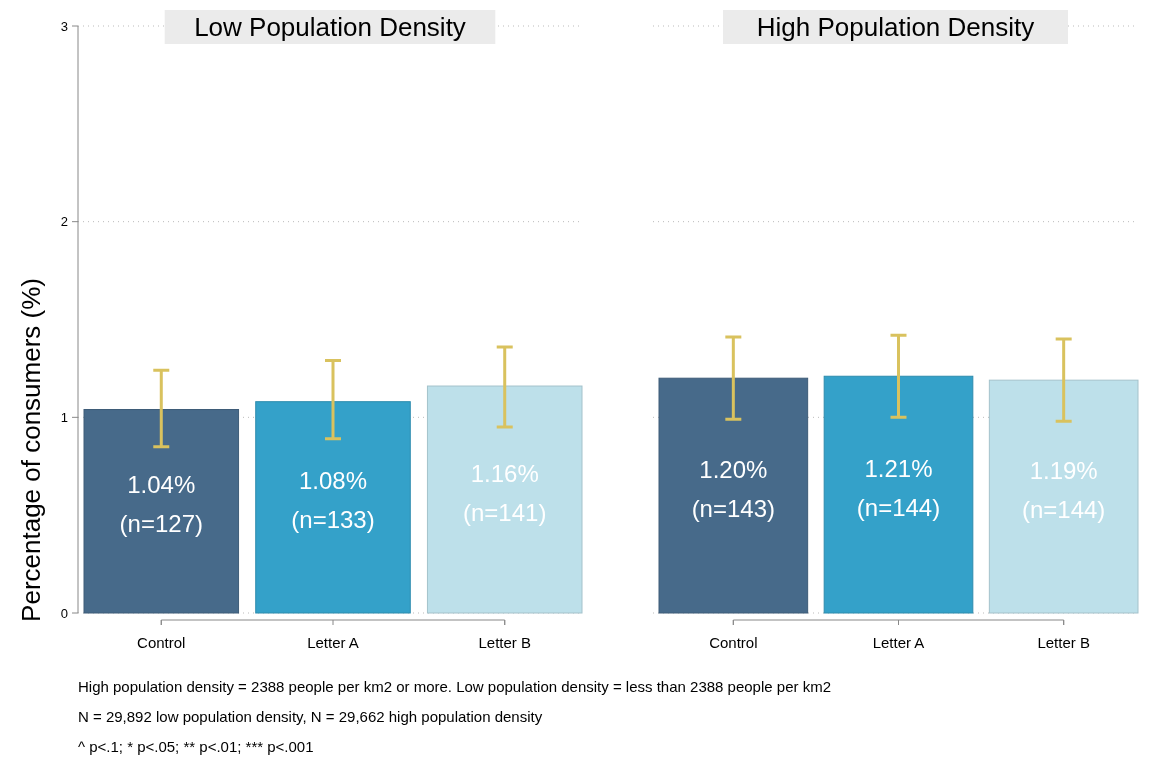  Describe the element at coordinates (330, 27) in the screenshot. I see `chart-title: Low Population Density` at that location.